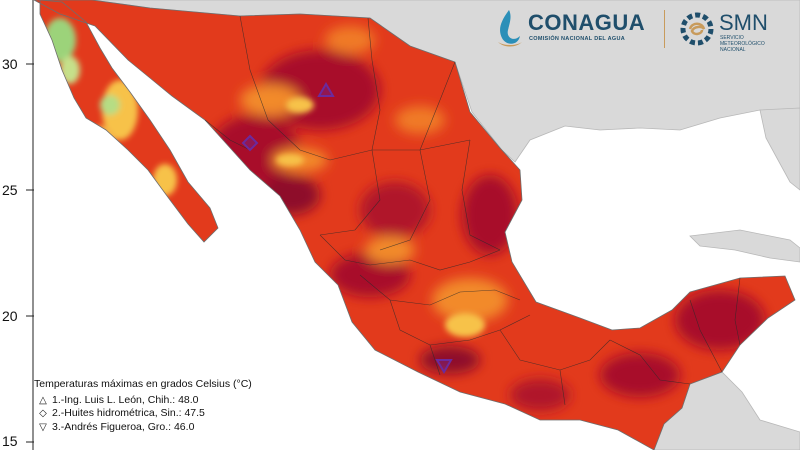 This screenshot has height=450, width=800. Describe the element at coordinates (742, 44) in the screenshot. I see `smn-subtitle-line: METEOROLÓGICO` at that location.